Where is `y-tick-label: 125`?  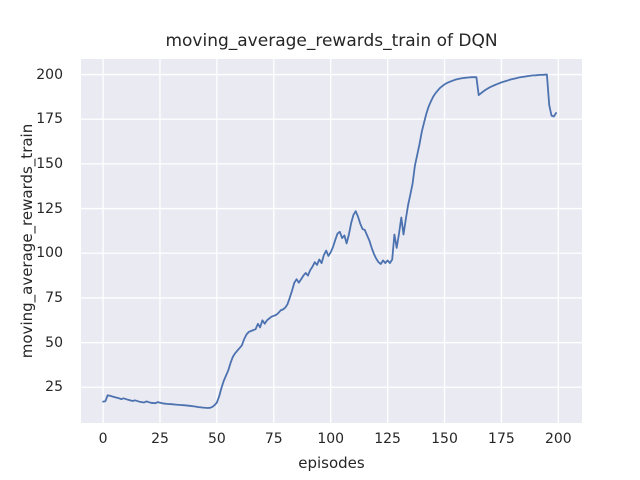 y-tick-label: 125 is located at coordinates (49, 208).